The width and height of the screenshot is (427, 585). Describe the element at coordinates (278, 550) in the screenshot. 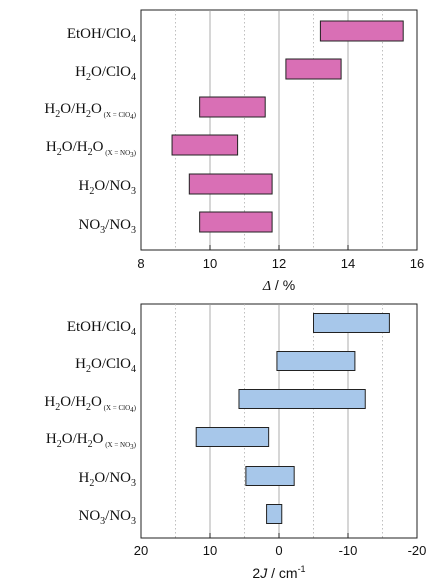

I see `x-tick-label: 0` at that location.